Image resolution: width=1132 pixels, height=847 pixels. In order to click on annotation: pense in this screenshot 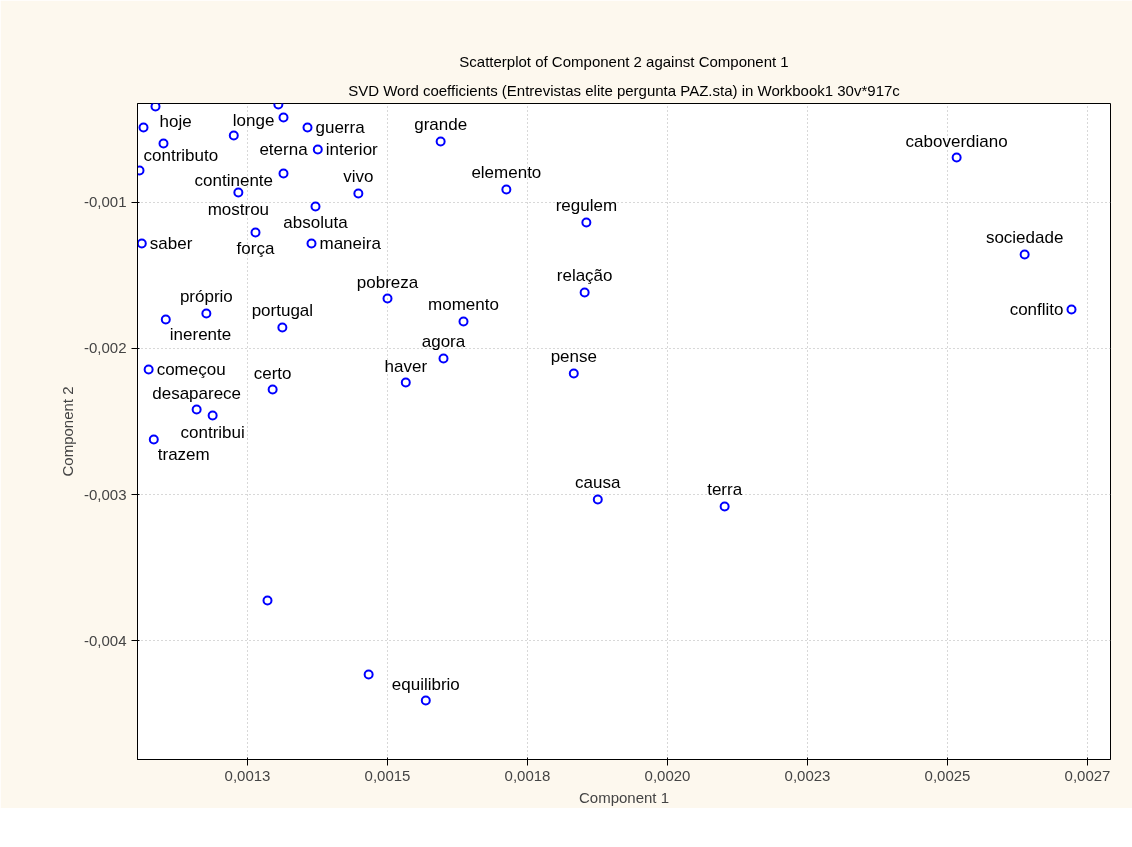, I will do `click(573, 357)`.